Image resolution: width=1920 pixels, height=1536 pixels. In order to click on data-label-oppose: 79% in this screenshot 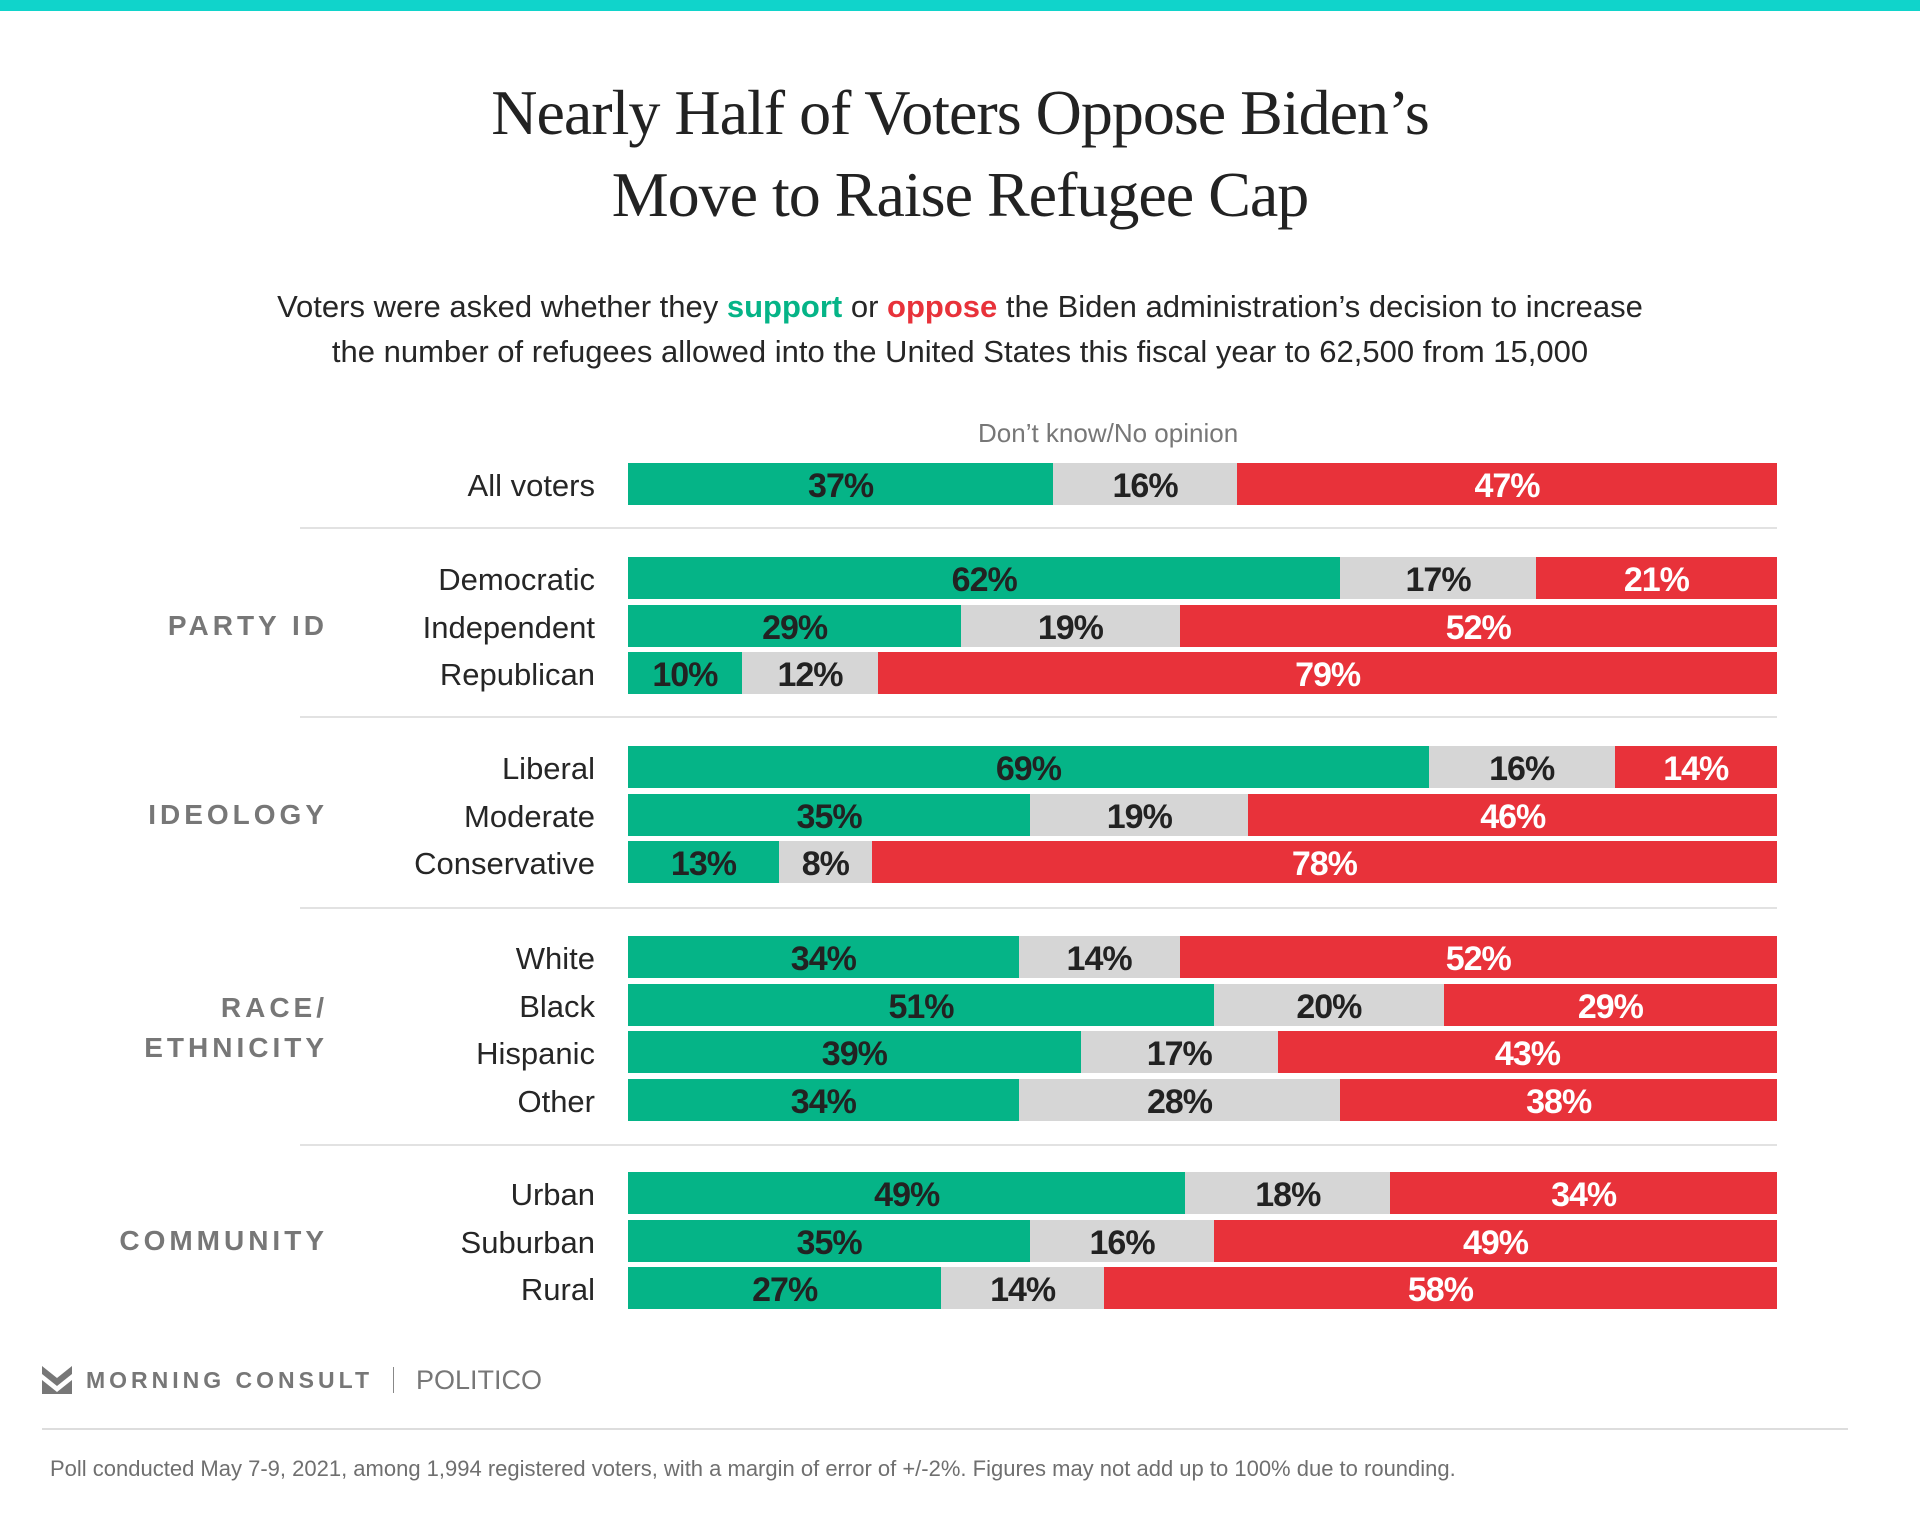, I will do `click(1328, 675)`.